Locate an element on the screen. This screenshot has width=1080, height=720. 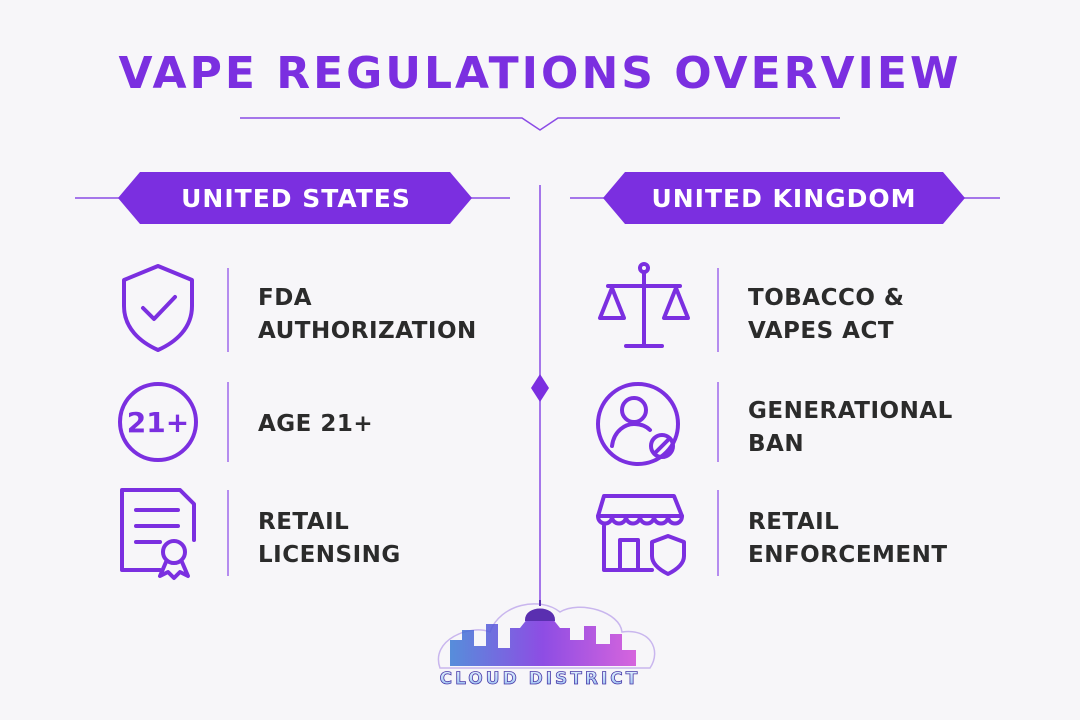
title-underline is located at coordinates (540, 124).